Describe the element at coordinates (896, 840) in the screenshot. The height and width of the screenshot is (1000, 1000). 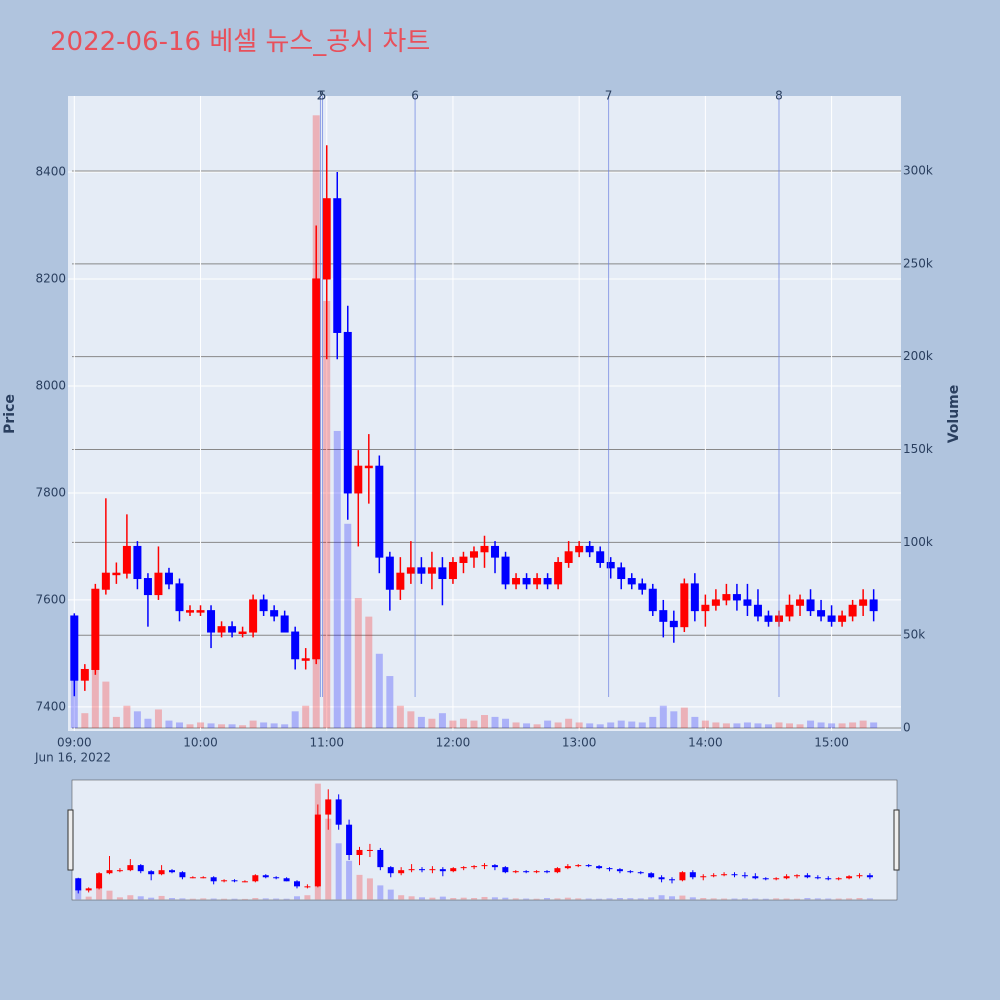
I see `slider-handle-right` at that location.